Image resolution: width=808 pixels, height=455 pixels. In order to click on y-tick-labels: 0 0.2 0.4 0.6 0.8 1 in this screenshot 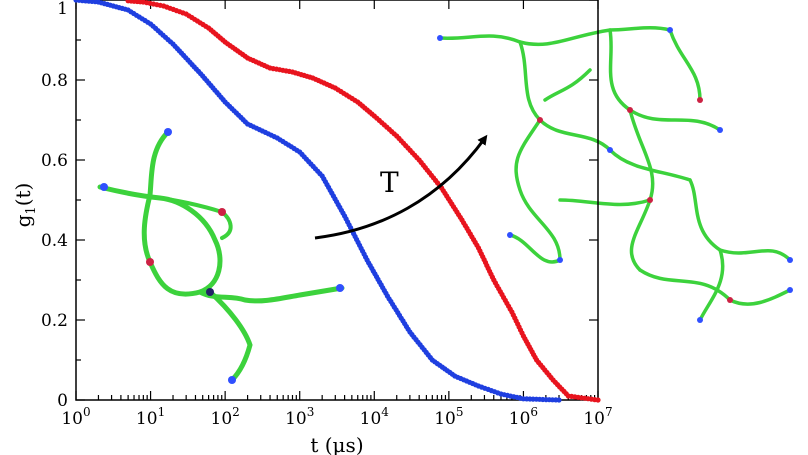, I will do `click(54, 205)`.